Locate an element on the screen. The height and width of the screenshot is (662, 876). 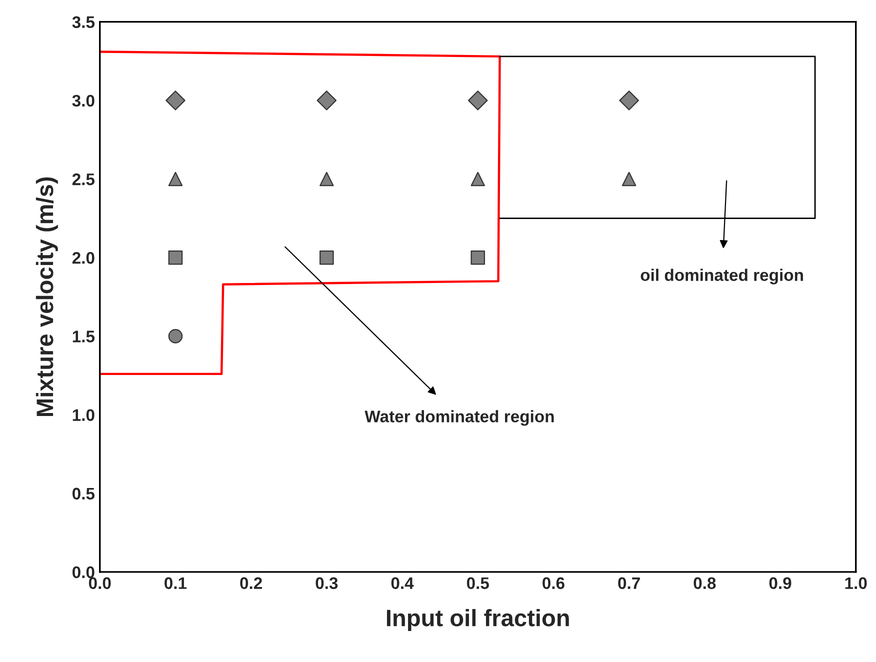
x-tick-label: 0.1 is located at coordinates (175, 583).